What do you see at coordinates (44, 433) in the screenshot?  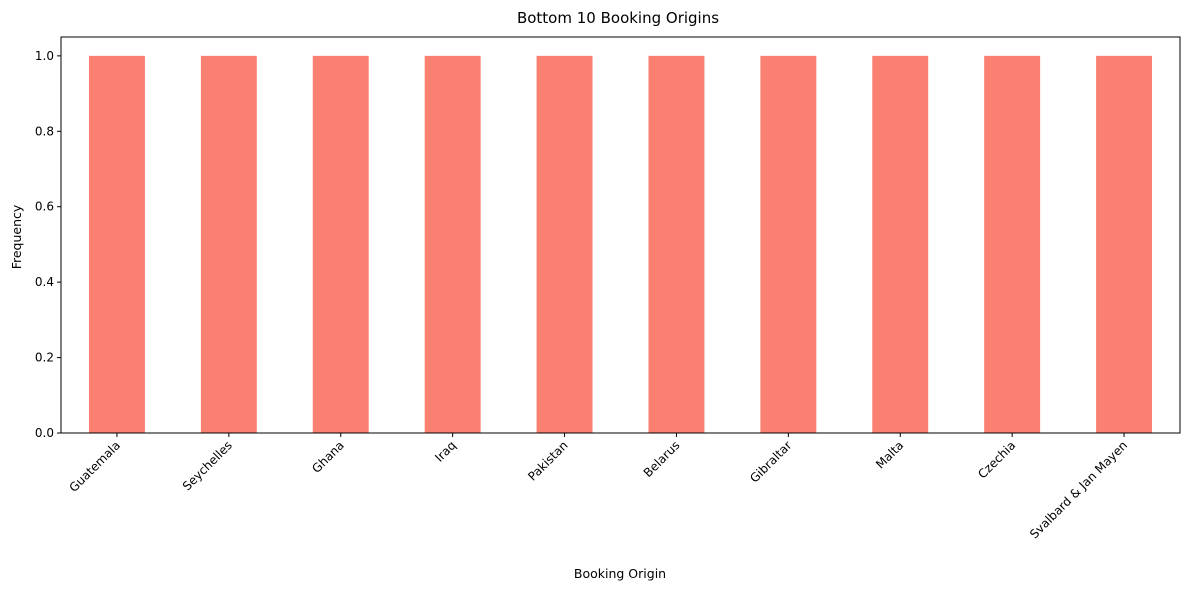 I see `y-tick-label: 0.0` at bounding box center [44, 433].